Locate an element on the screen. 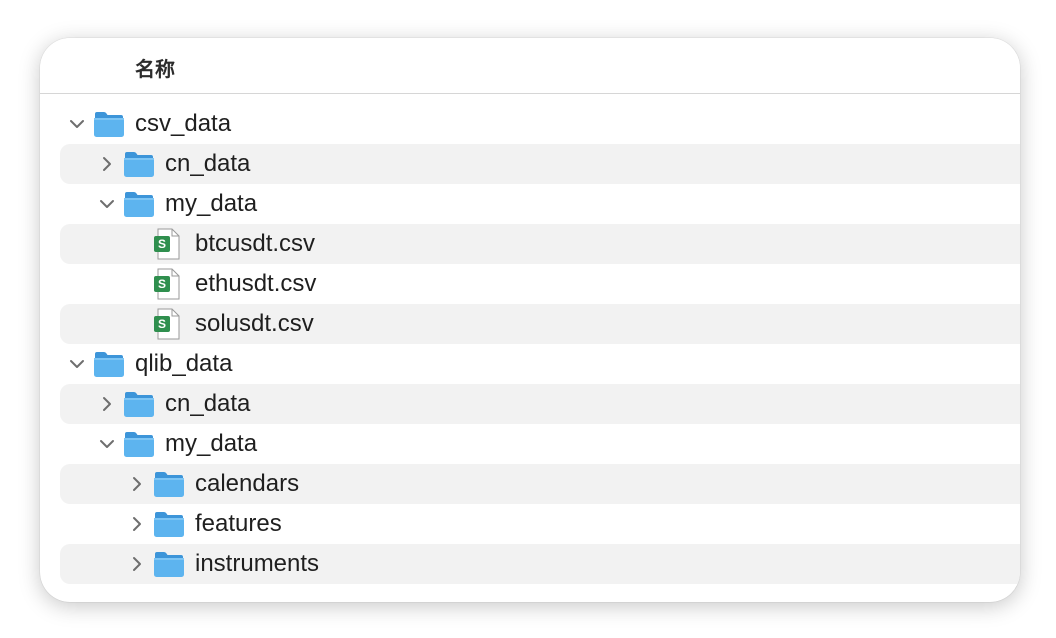  folder-row: qlib_data is located at coordinates (540, 364).